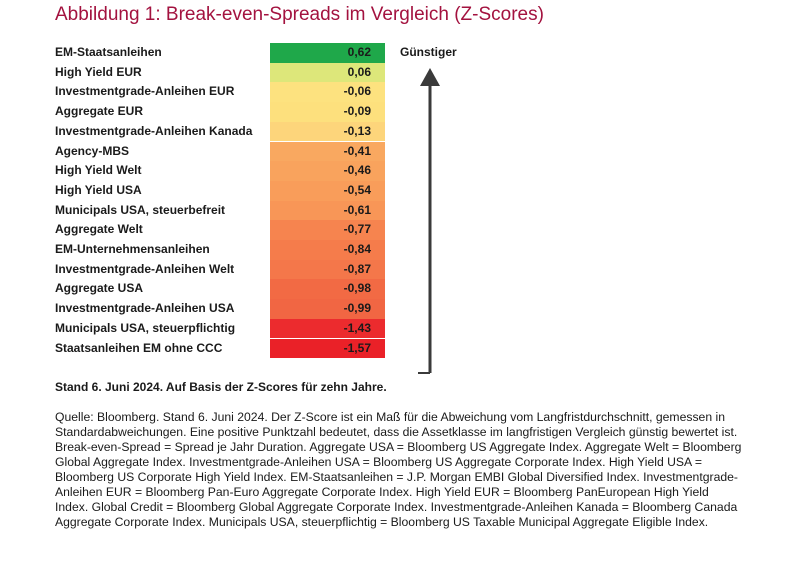 Image resolution: width=800 pixels, height=570 pixels. What do you see at coordinates (145, 91) in the screenshot?
I see `category-label: Investmentgrade-Anleihen EUR` at bounding box center [145, 91].